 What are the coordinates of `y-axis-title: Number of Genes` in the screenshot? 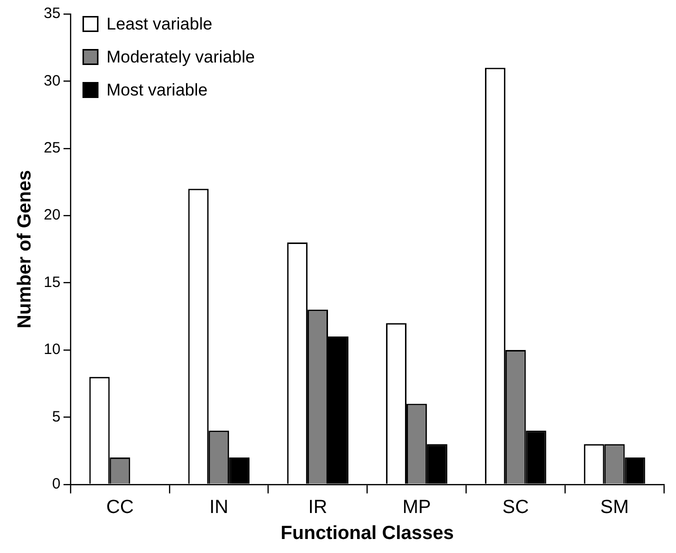 It's located at (25, 249).